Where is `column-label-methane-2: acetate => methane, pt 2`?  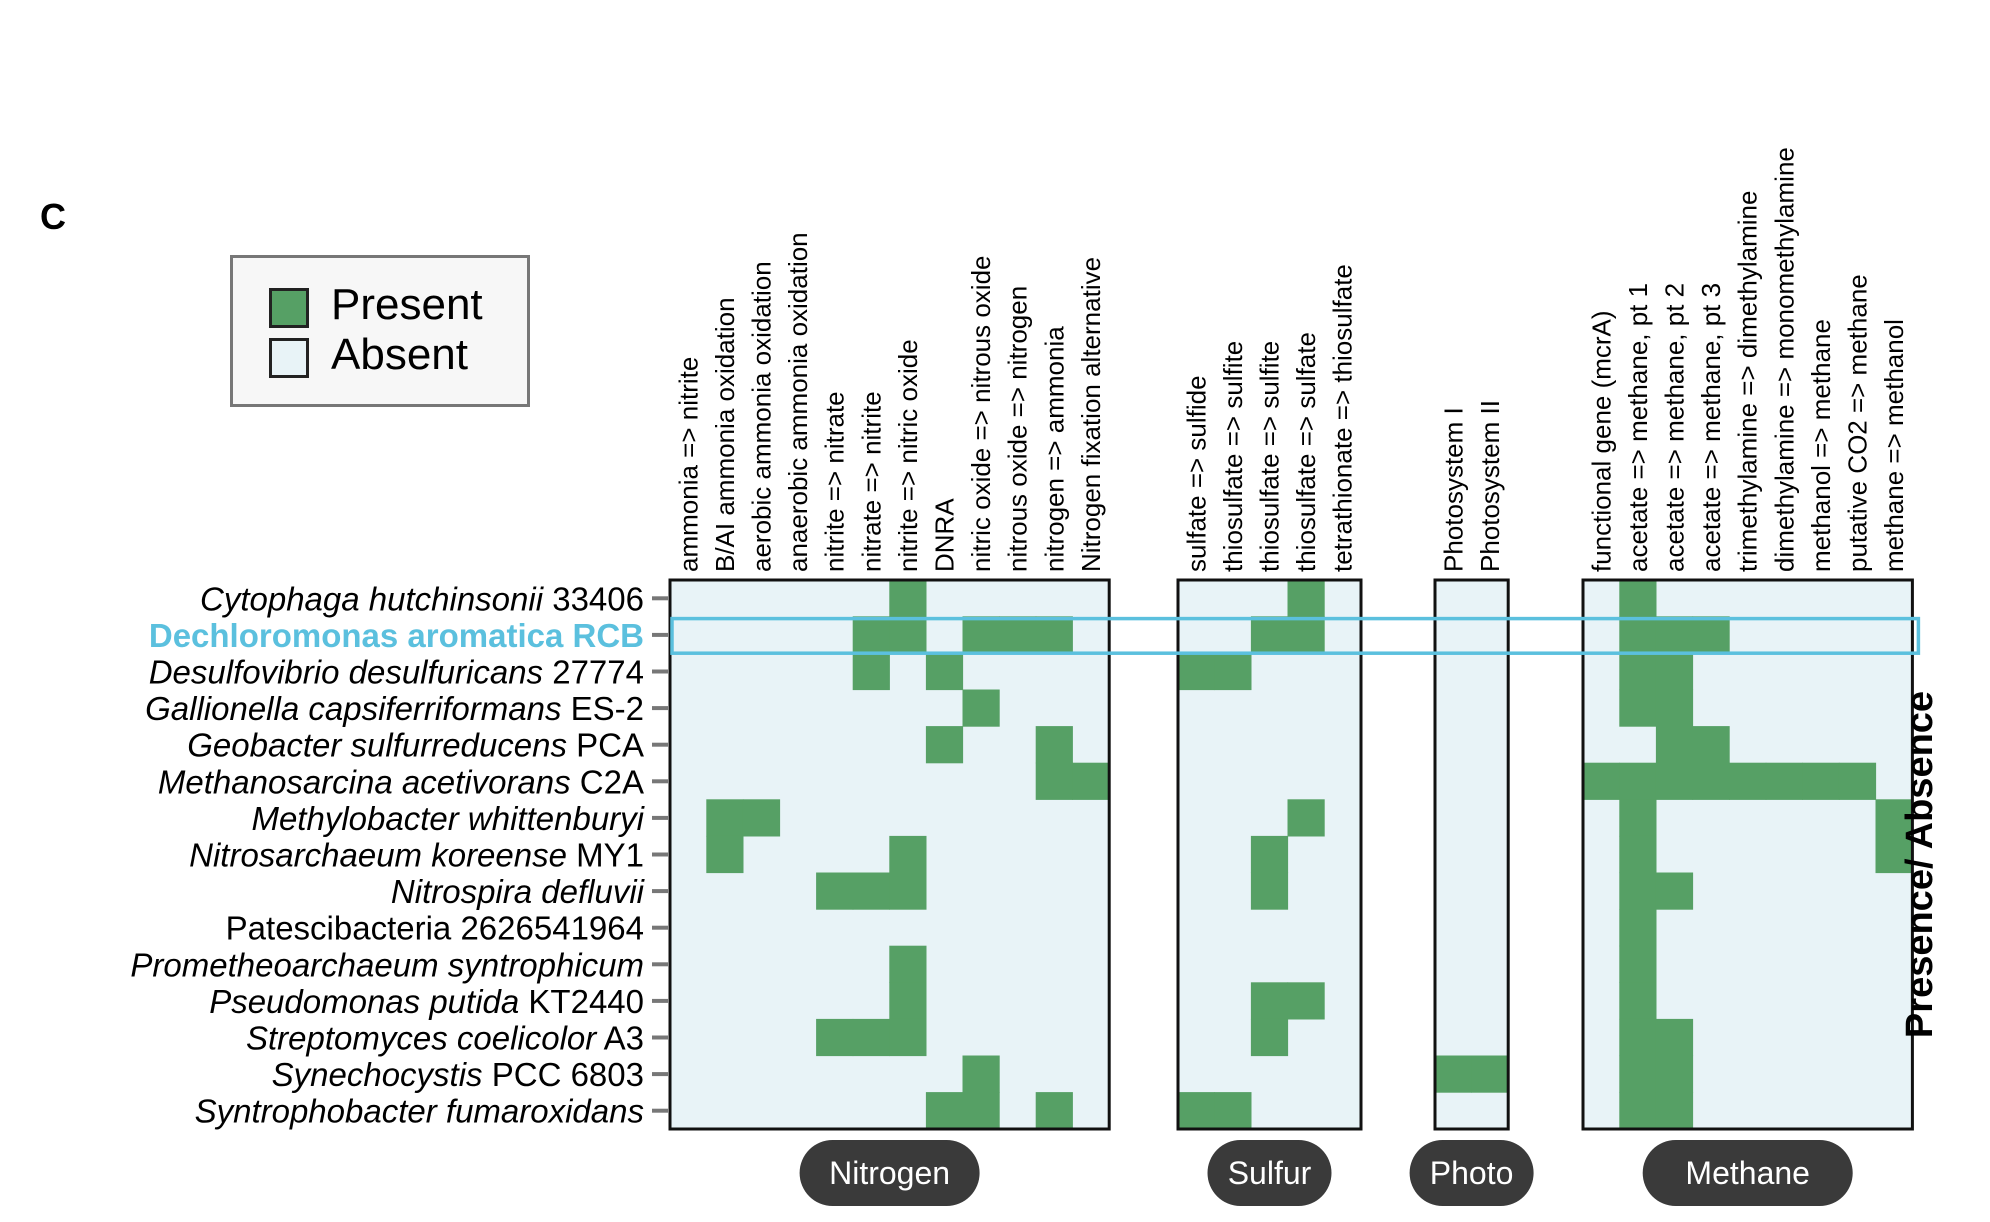 column-label-methane-2: acetate => methane, pt 2 is located at coordinates (1675, 427).